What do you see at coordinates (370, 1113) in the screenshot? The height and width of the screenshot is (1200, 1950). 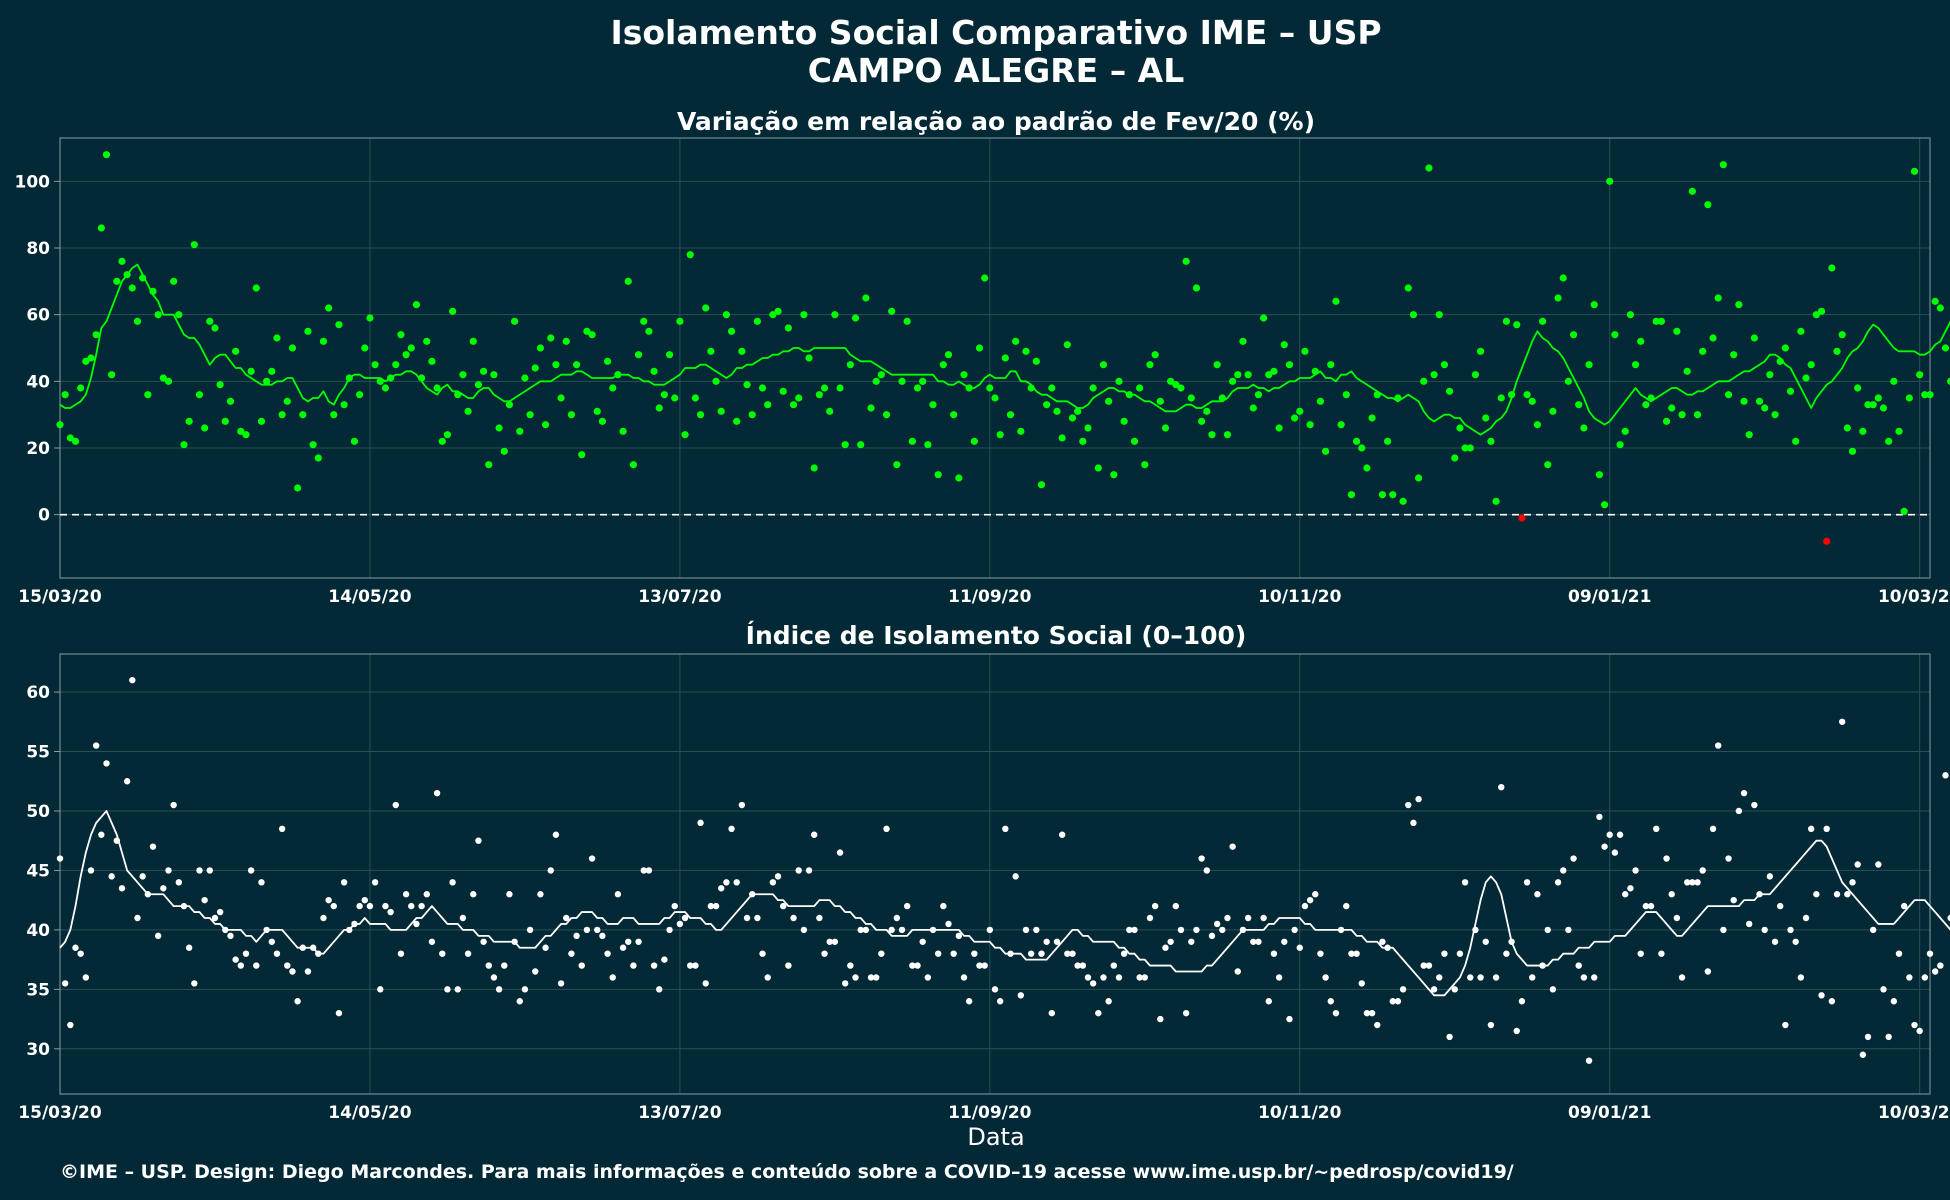 I see `p2-x-tick-label: 14/05/20` at bounding box center [370, 1113].